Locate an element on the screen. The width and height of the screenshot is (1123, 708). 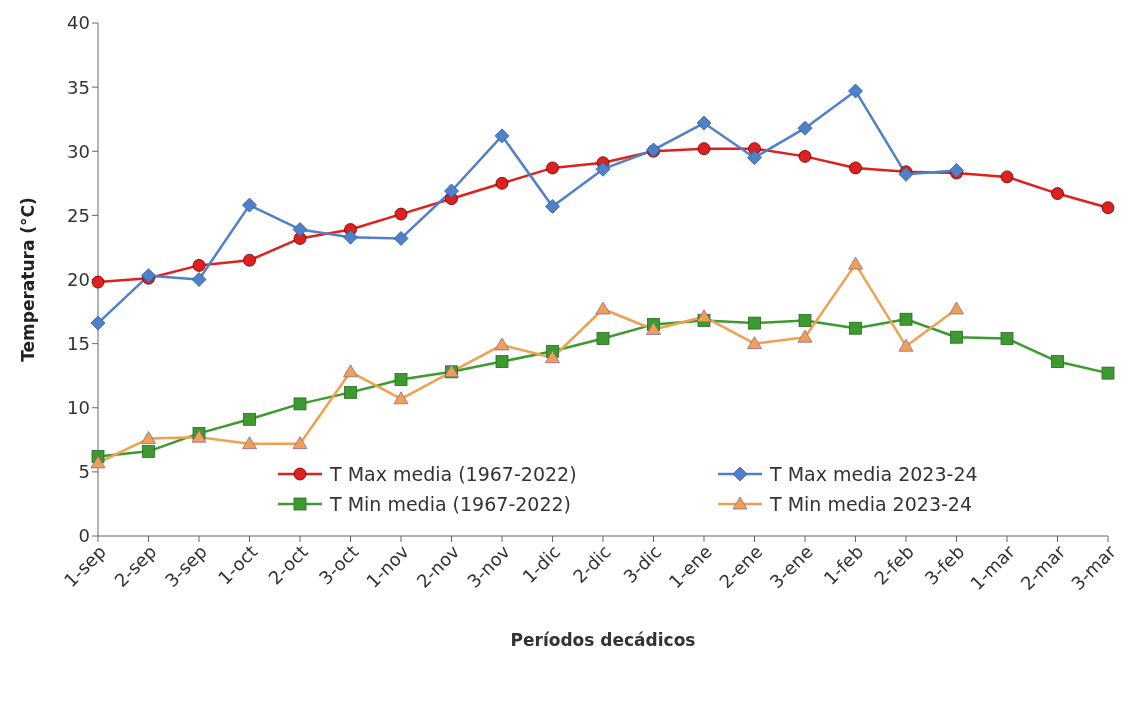
y-tick-label: 20 is located at coordinates (78, 279).